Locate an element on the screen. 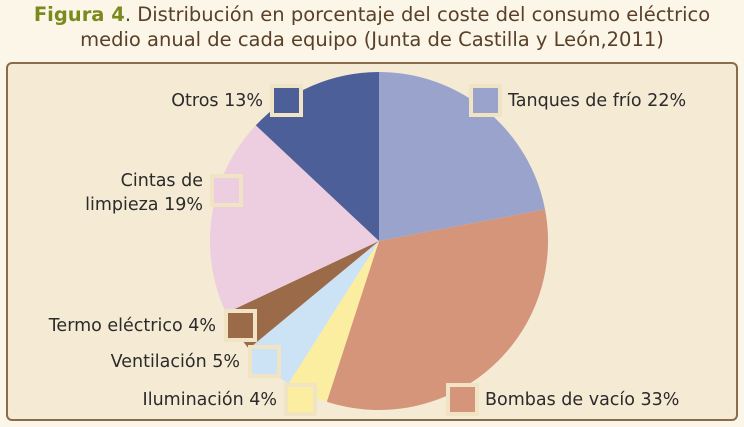  slice-label-termo-electrico: Termo eléctrico 4% is located at coordinates (132, 326).